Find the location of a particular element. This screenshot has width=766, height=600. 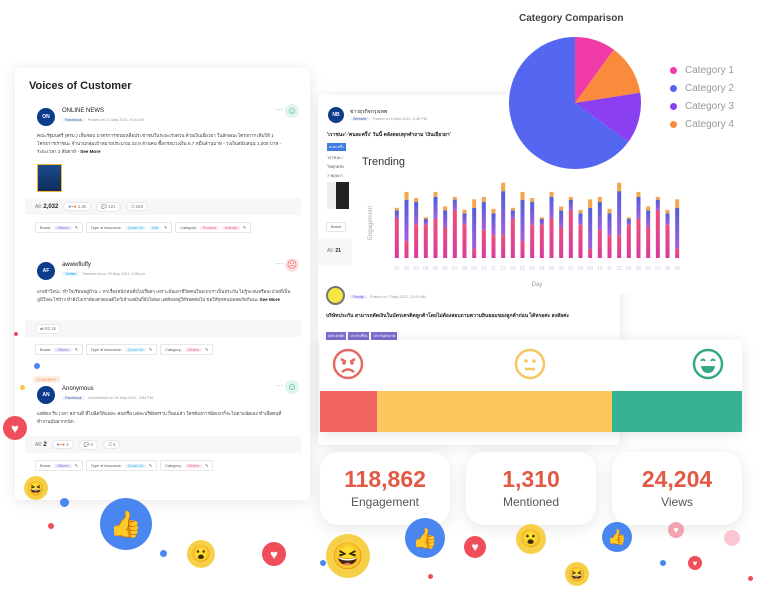

retweets-pill: ⇄ 82.1k is located at coordinates (48, 328).